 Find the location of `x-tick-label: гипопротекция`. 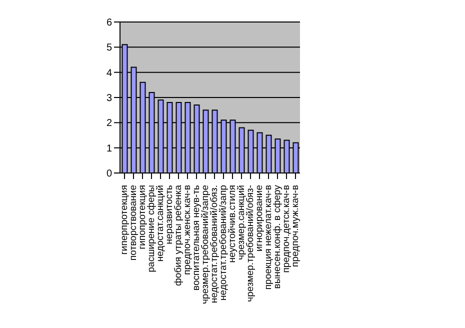

x-tick-label: гипопротекция is located at coordinates (142, 217).